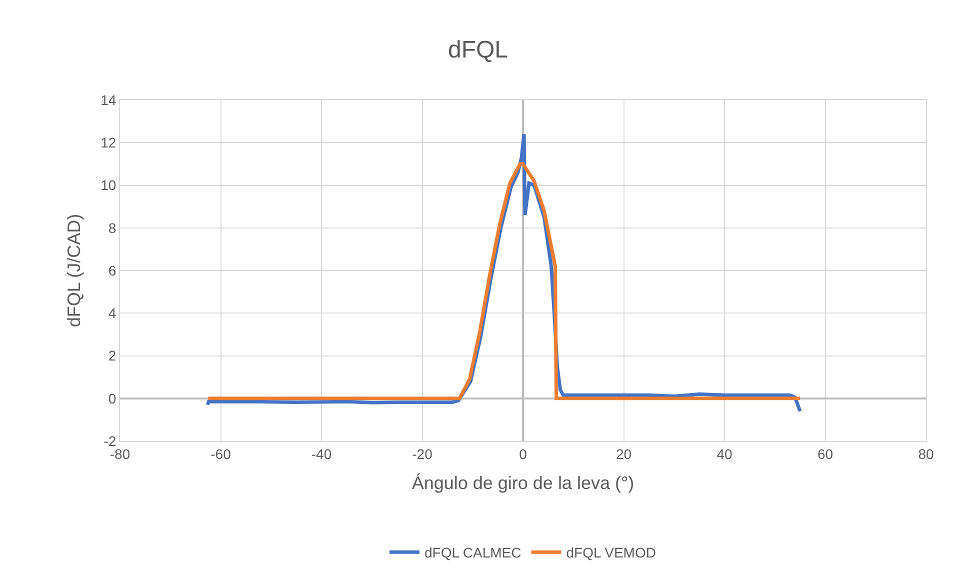  What do you see at coordinates (108, 142) in the screenshot?
I see `y-tick-label: 12` at bounding box center [108, 142].